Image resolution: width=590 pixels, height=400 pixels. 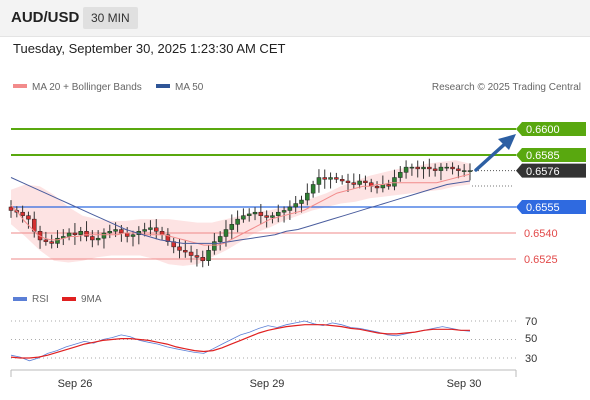 I want to click on rsi-ma-line, so click(x=240, y=341).